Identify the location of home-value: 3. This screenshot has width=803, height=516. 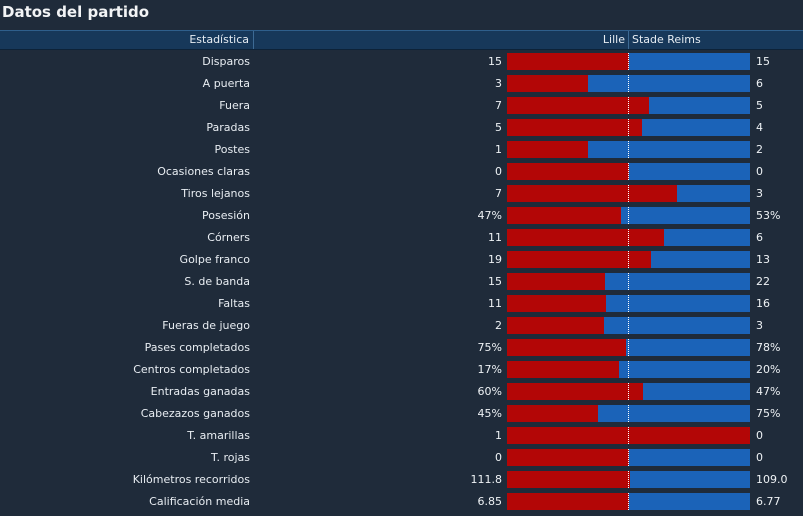
(498, 83).